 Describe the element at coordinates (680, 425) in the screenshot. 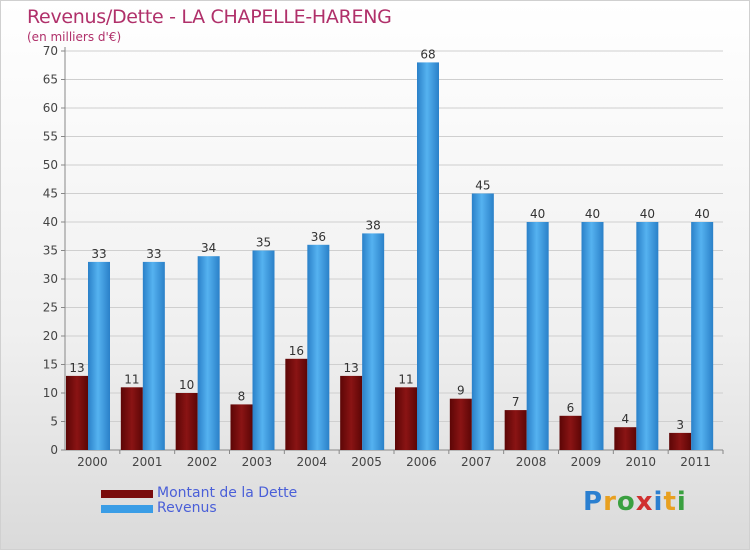

I see `data-label-dette: 3` at that location.